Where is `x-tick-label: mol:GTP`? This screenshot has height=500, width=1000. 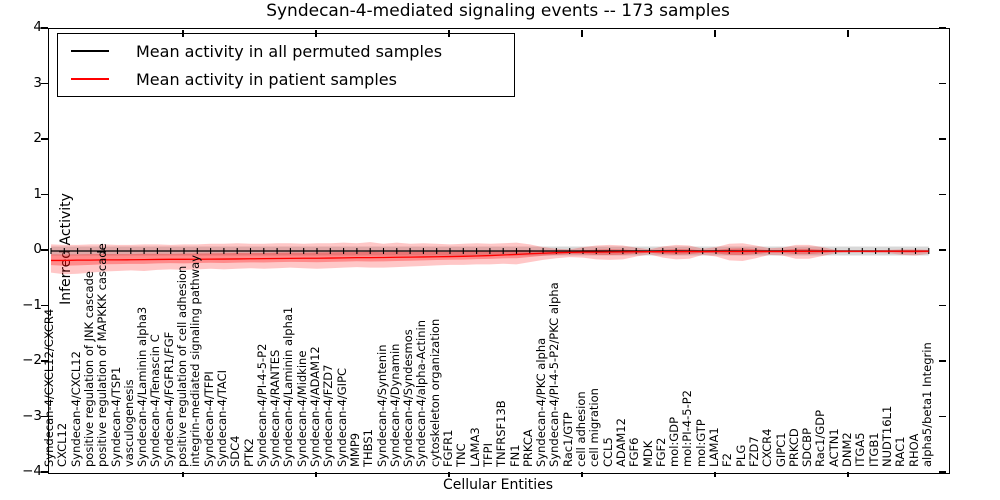
x-tick-label: mol:GTP is located at coordinates (700, 443).